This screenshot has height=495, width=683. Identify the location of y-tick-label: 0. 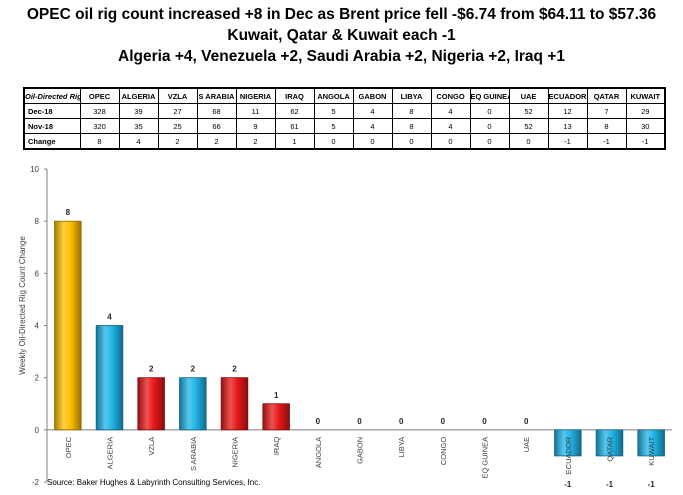
(37, 430).